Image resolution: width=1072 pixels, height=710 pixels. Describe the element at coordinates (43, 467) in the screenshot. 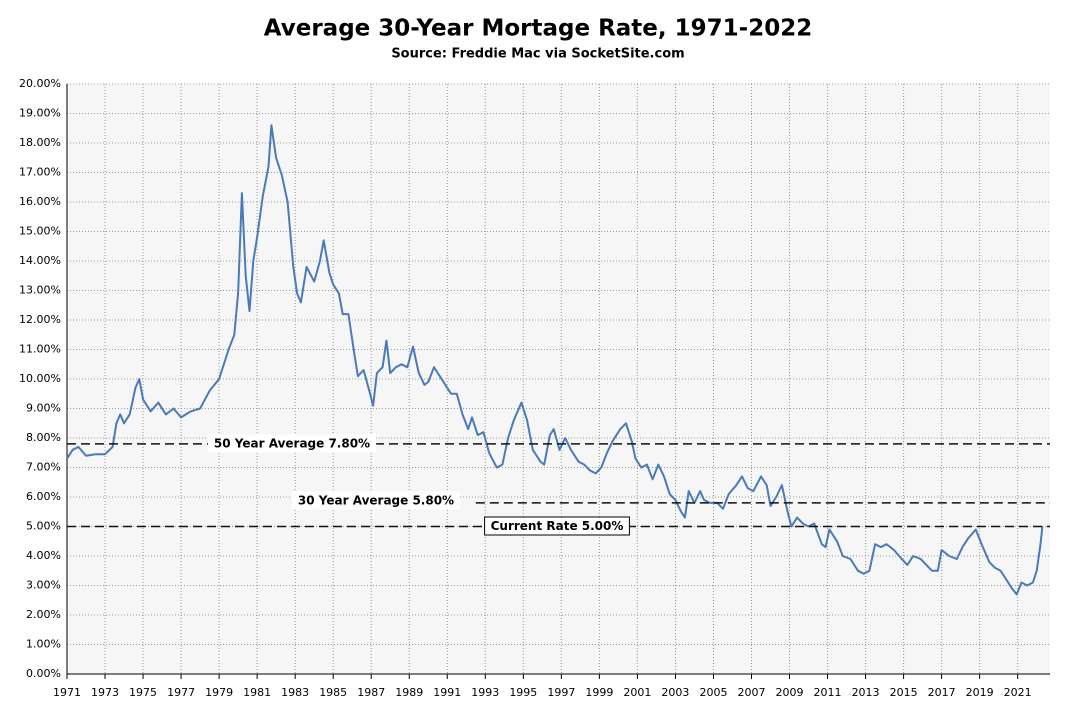

I see `y-tick-label: 7.00%` at that location.